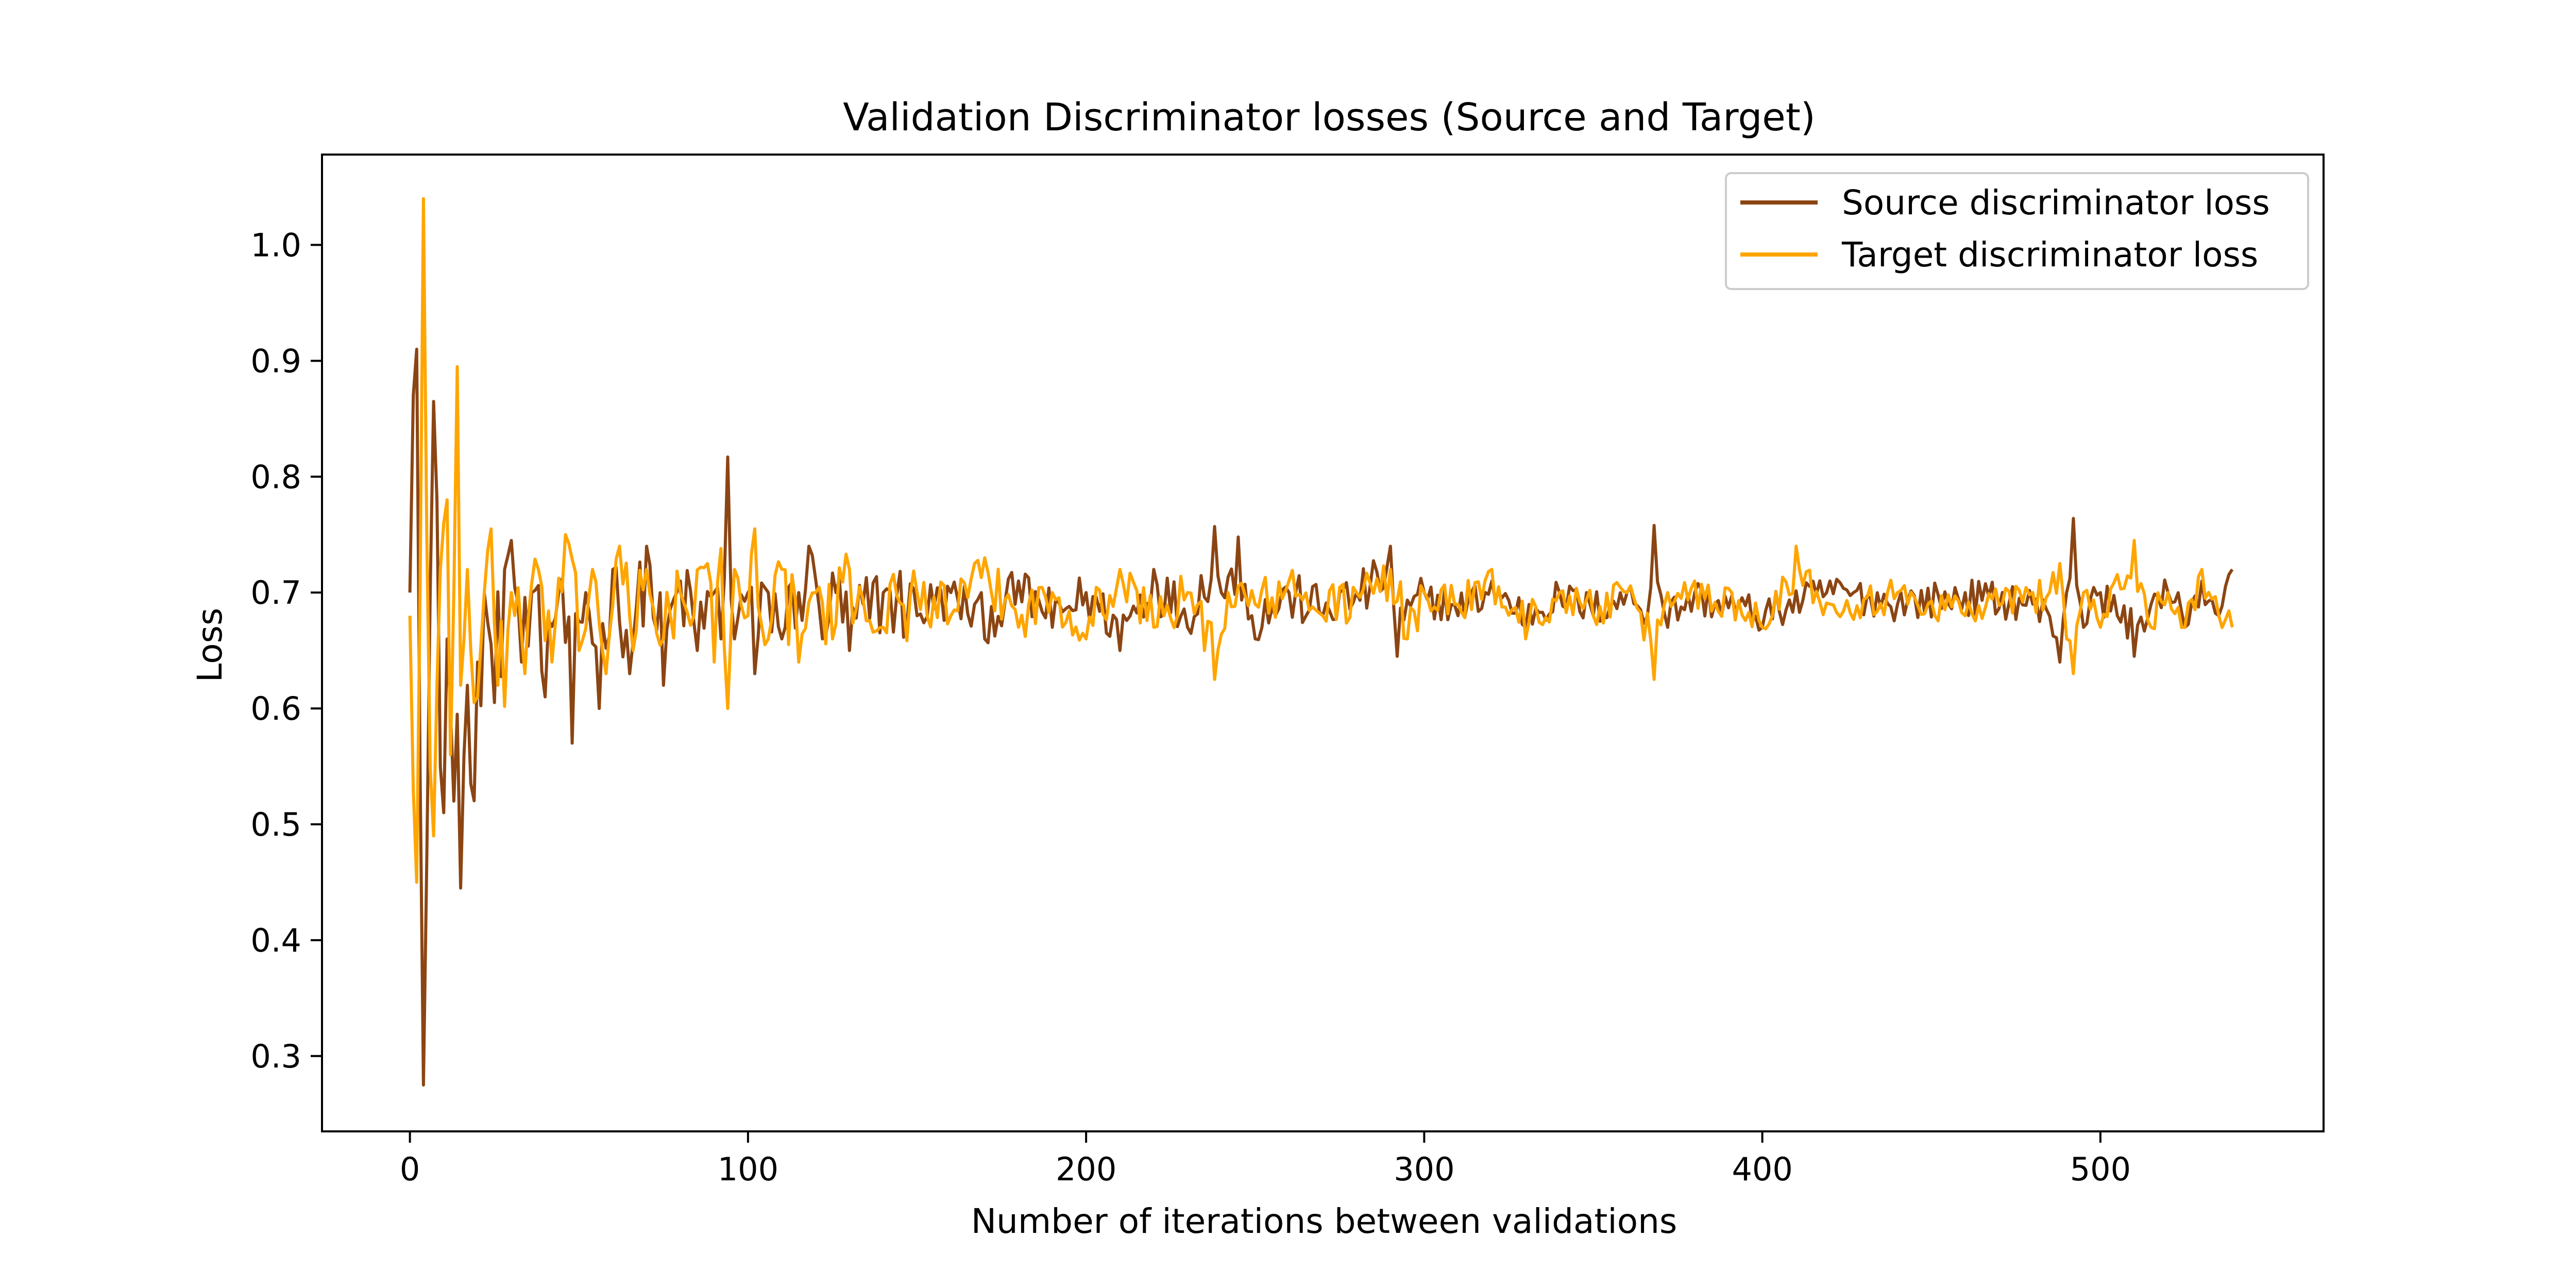 The width and height of the screenshot is (2576, 1288). What do you see at coordinates (210, 645) in the screenshot?
I see `y-axis-label: Loss` at bounding box center [210, 645].